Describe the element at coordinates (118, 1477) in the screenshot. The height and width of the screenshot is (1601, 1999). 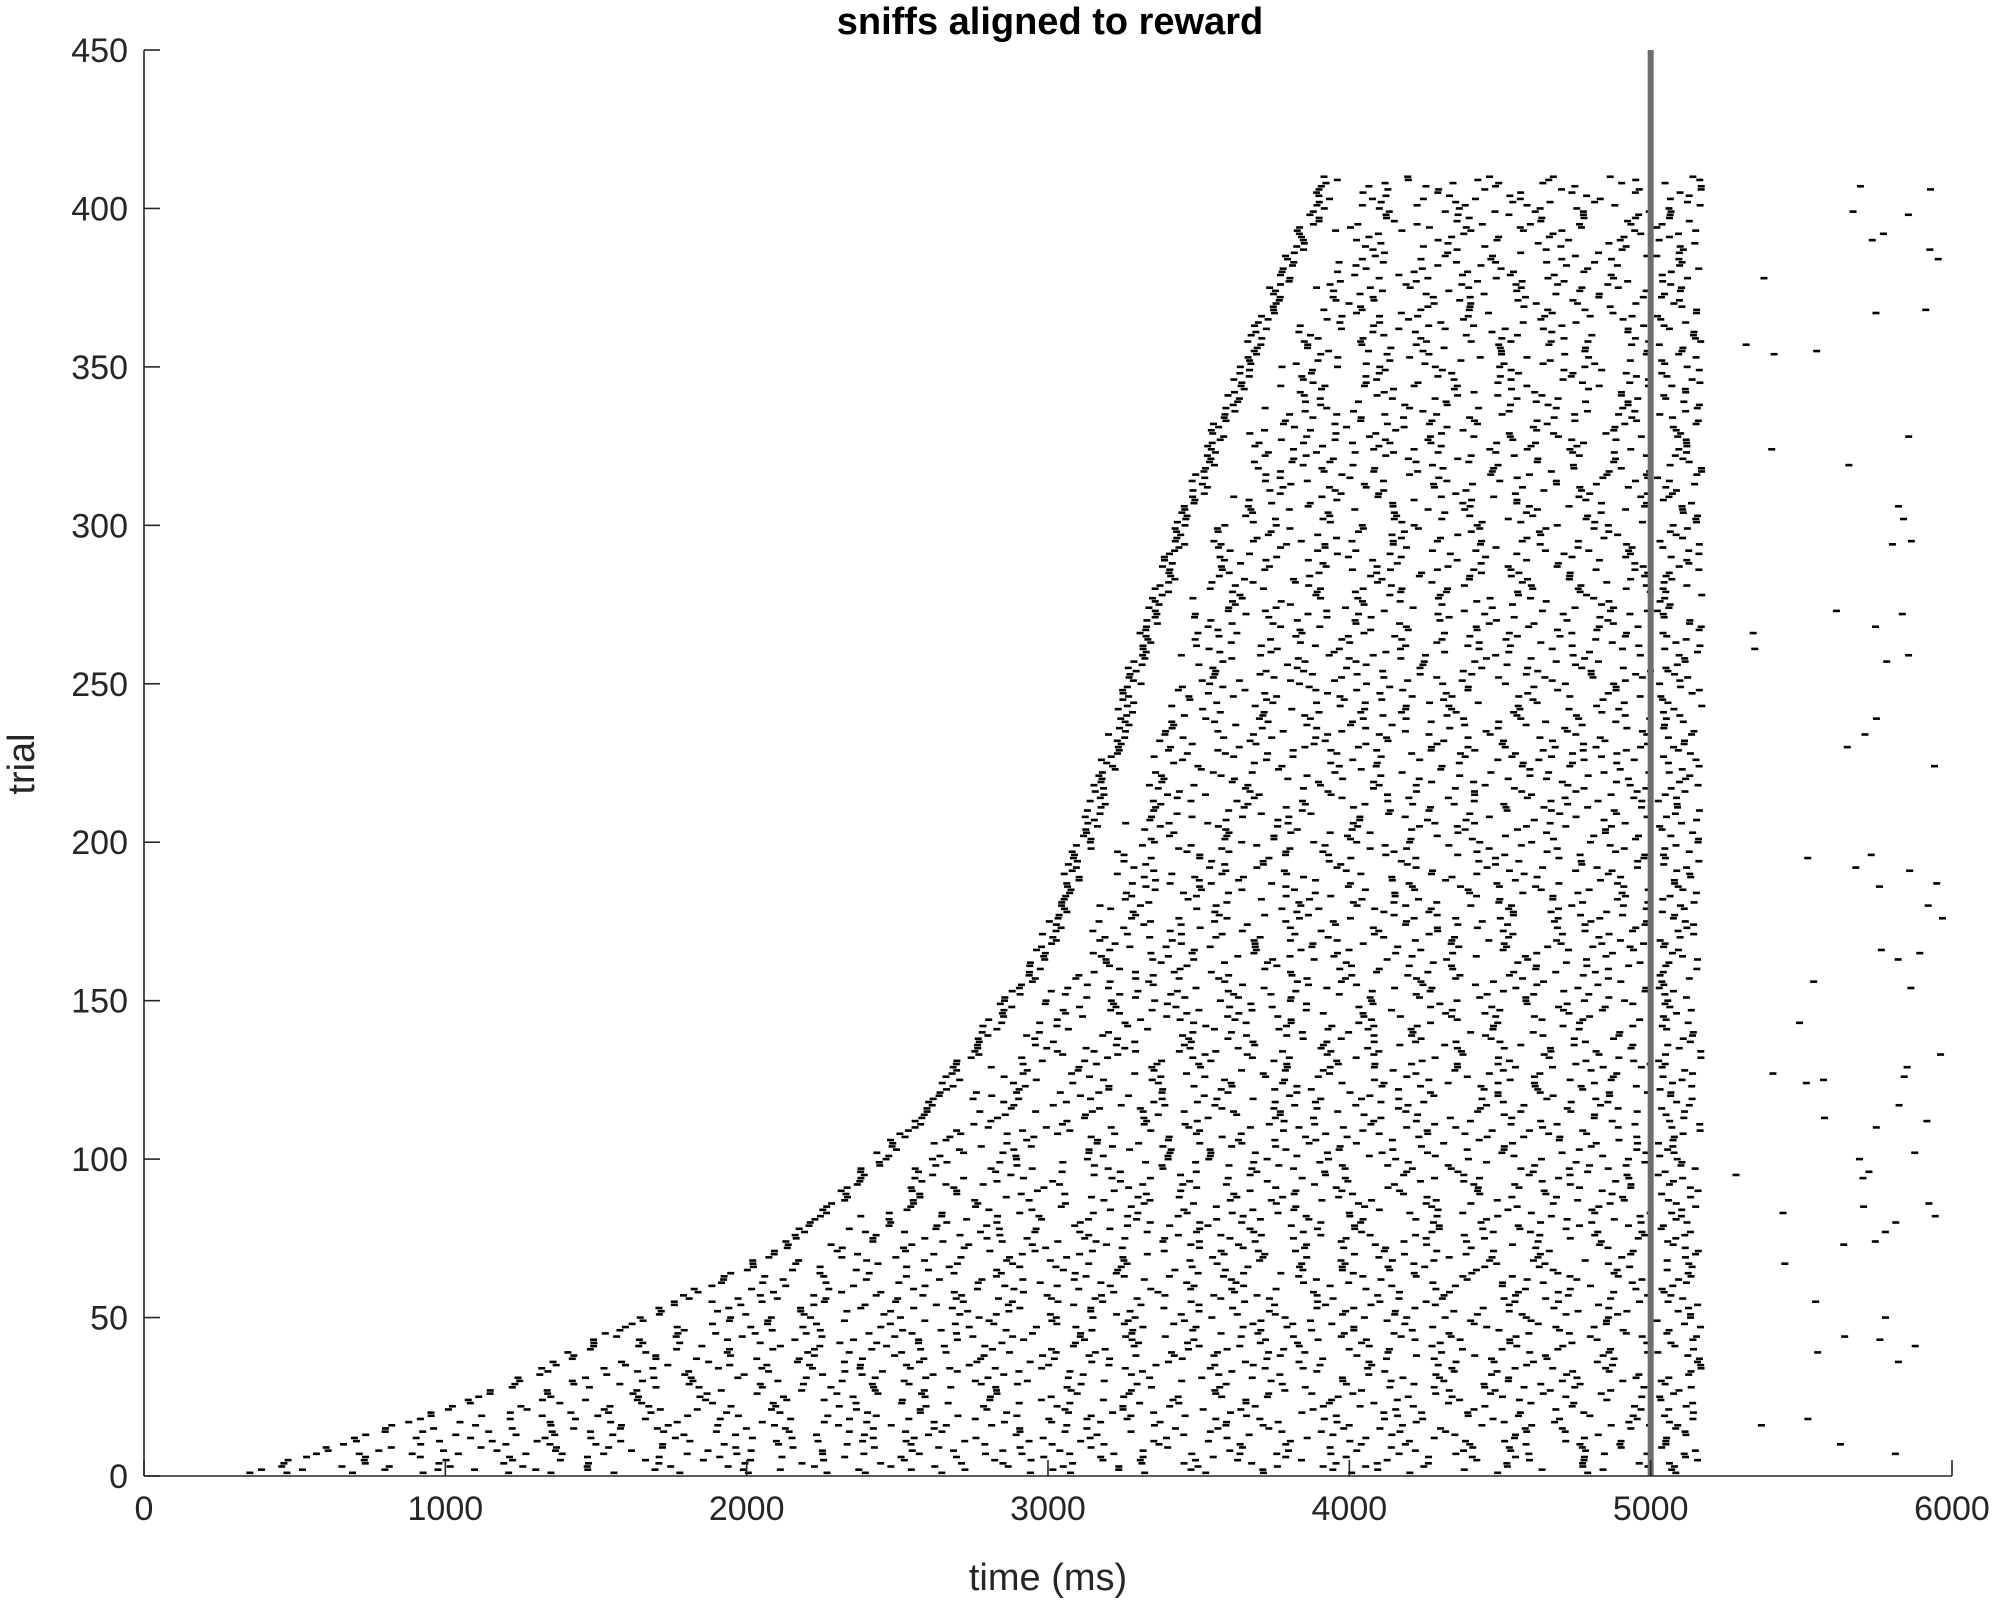
I see `y-tick-label: 0` at that location.